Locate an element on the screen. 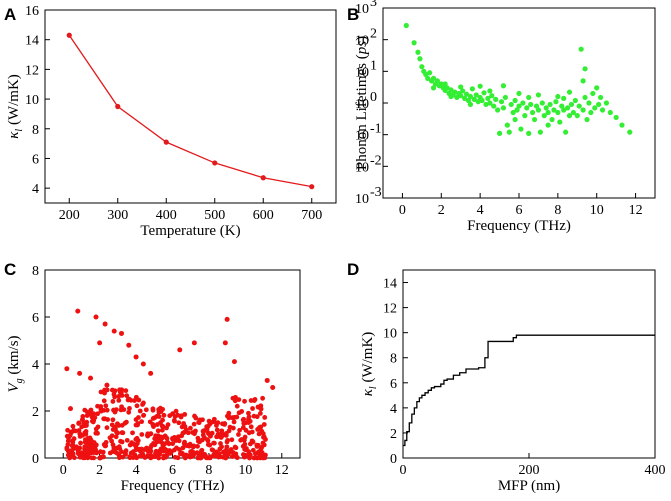 Image resolution: width=671 pixels, height=501 pixels. x-tick-label-b: 0 is located at coordinates (402, 210).